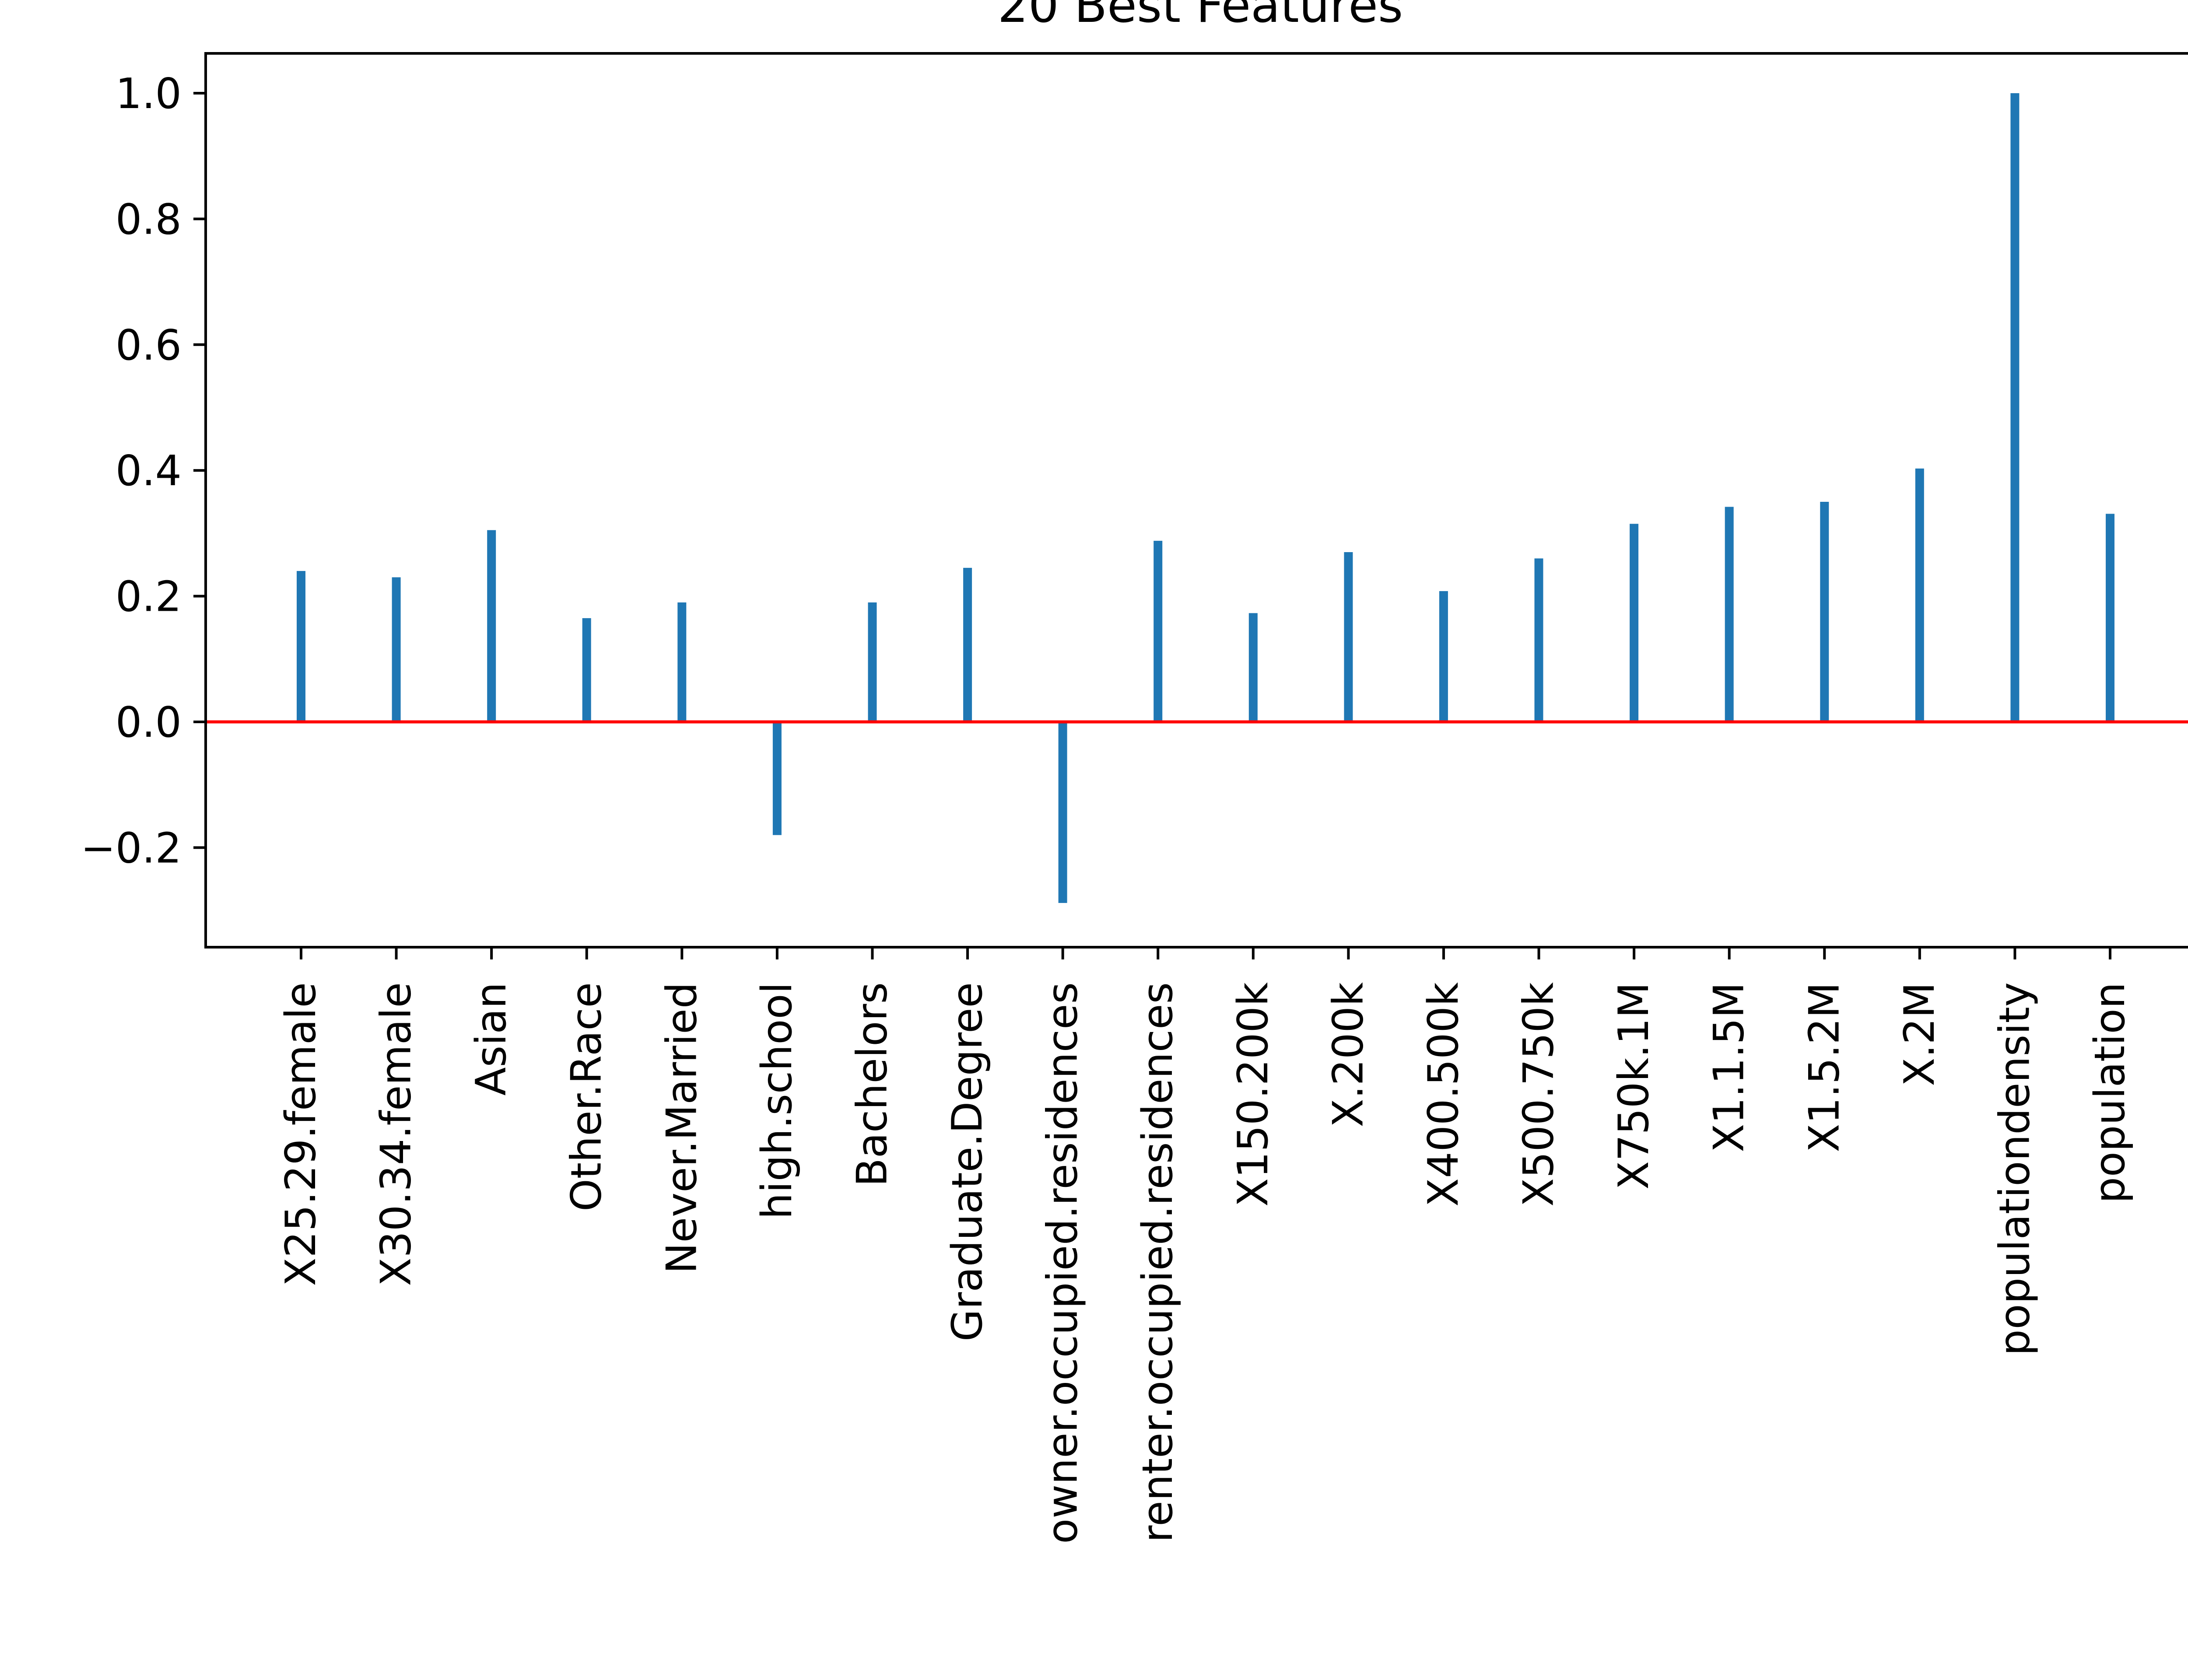 The height and width of the screenshot is (1680, 2188). What do you see at coordinates (1729, 1067) in the screenshot?
I see `x-tick-label: X1.1.5M` at bounding box center [1729, 1067].